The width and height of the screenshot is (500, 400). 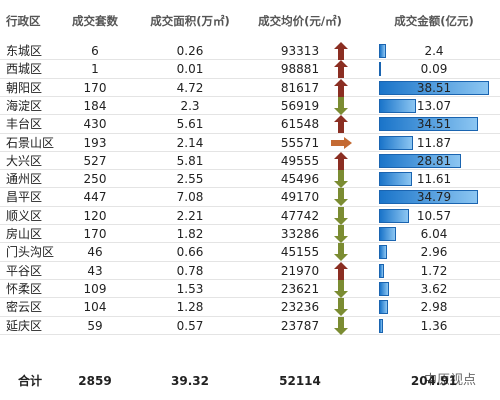 What do you see at coordinates (95, 51) in the screenshot?
I see `cell: 6` at bounding box center [95, 51].